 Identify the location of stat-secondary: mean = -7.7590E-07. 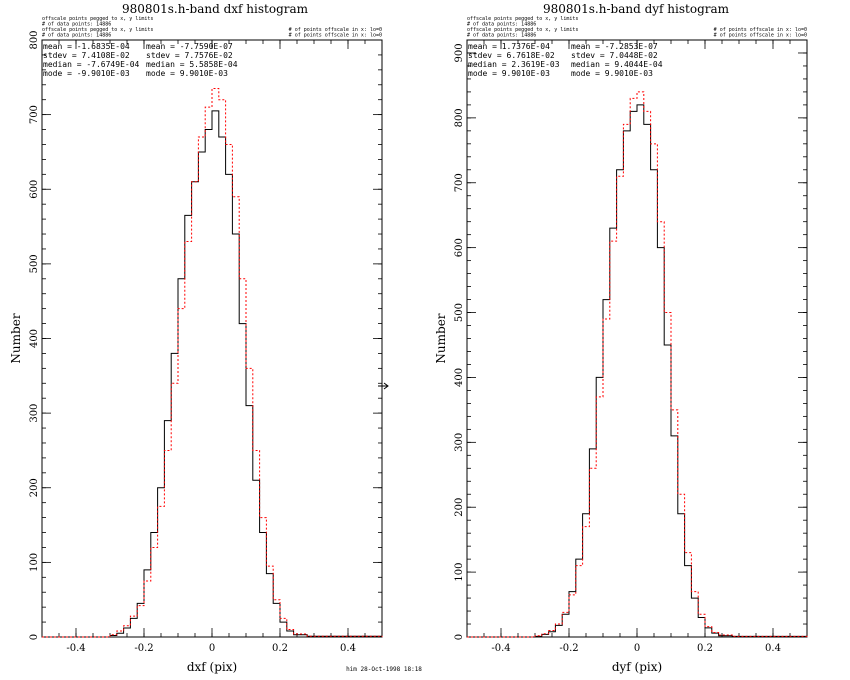
(189, 46).